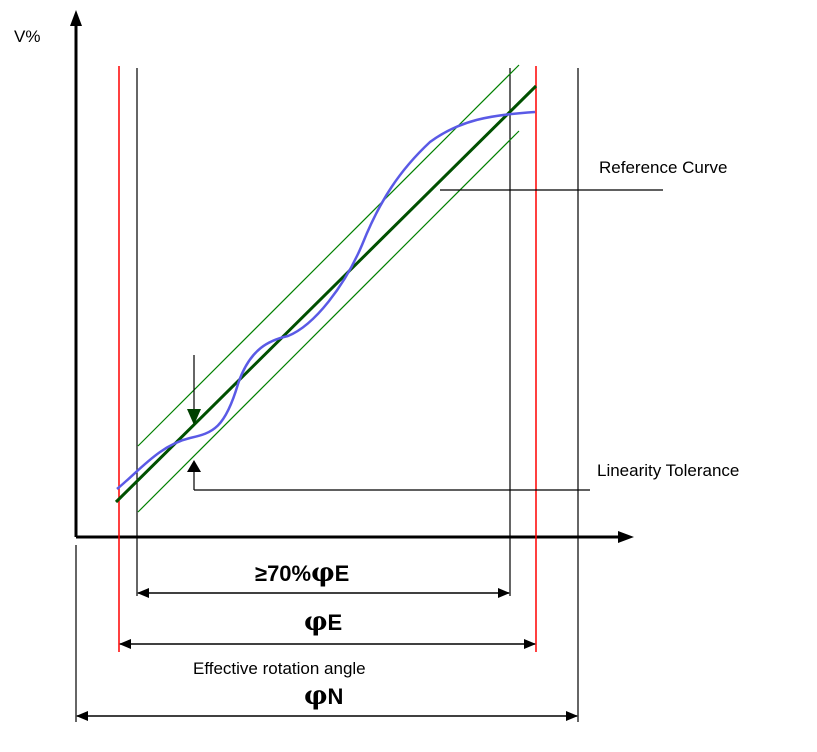  I want to click on tolerance-arrow-up-icon, so click(194, 466).